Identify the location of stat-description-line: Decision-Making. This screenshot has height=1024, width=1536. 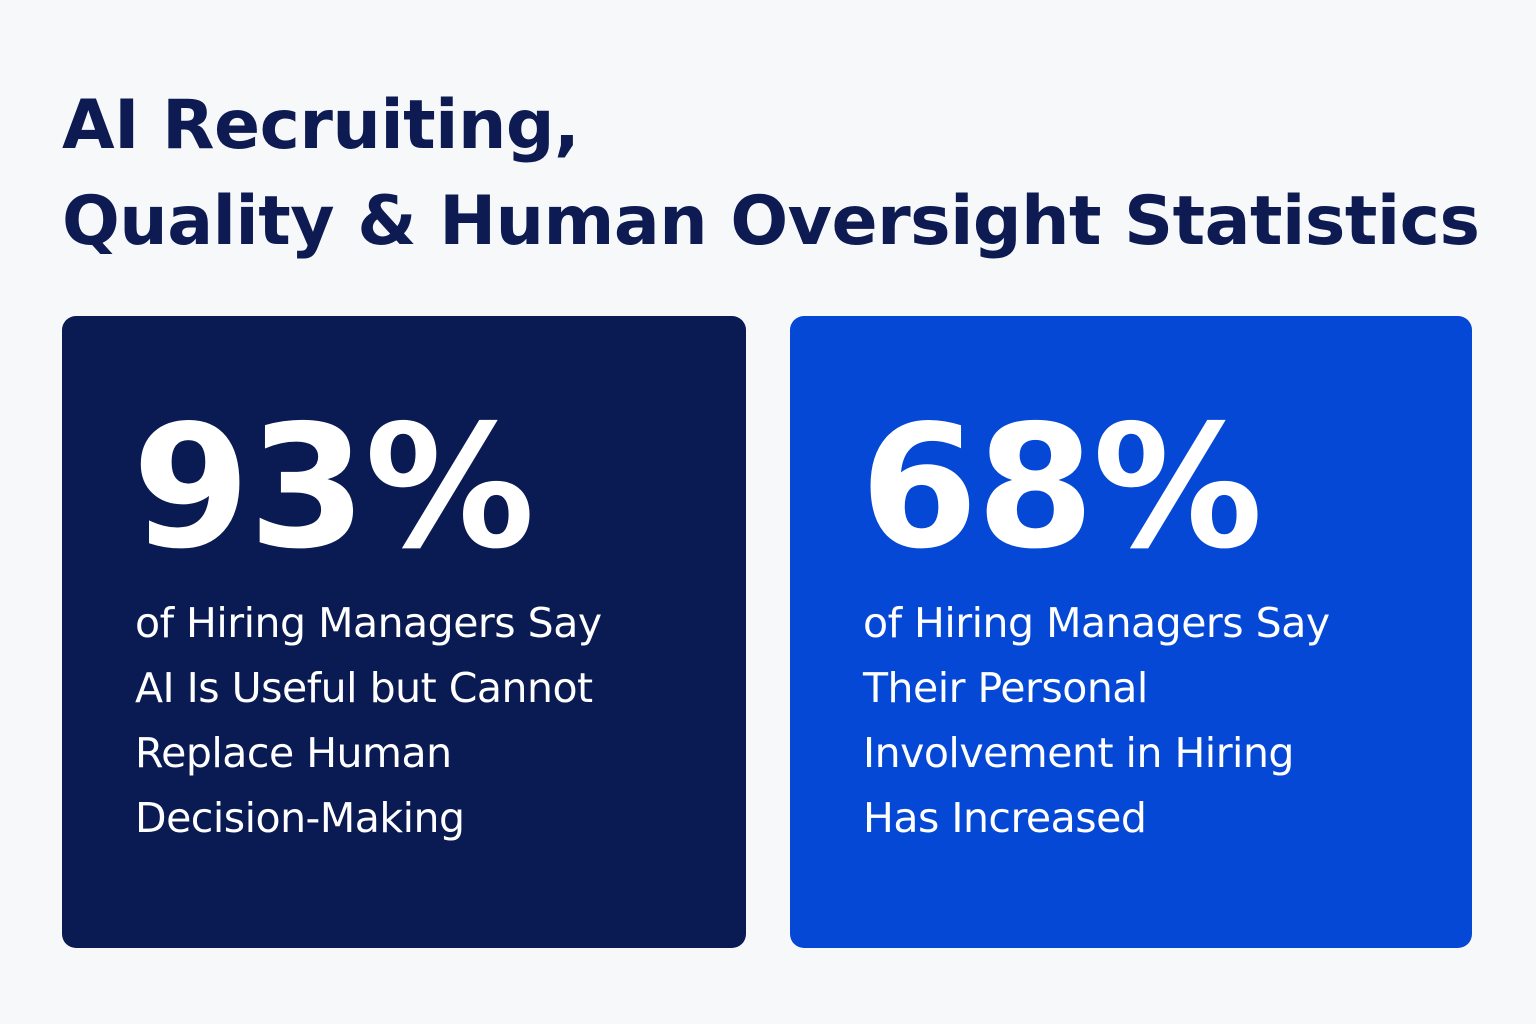
(300, 818).